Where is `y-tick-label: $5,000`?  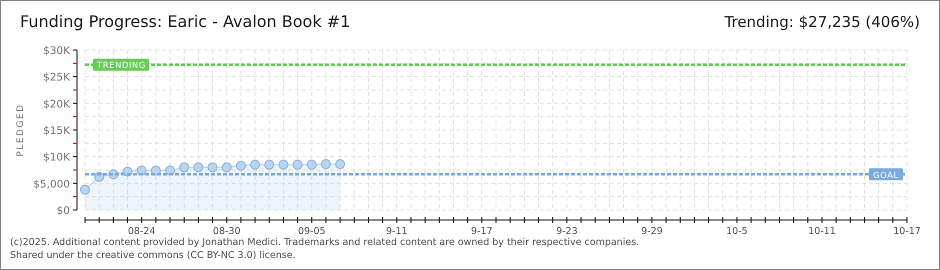 y-tick-label: $5,000 is located at coordinates (51, 184).